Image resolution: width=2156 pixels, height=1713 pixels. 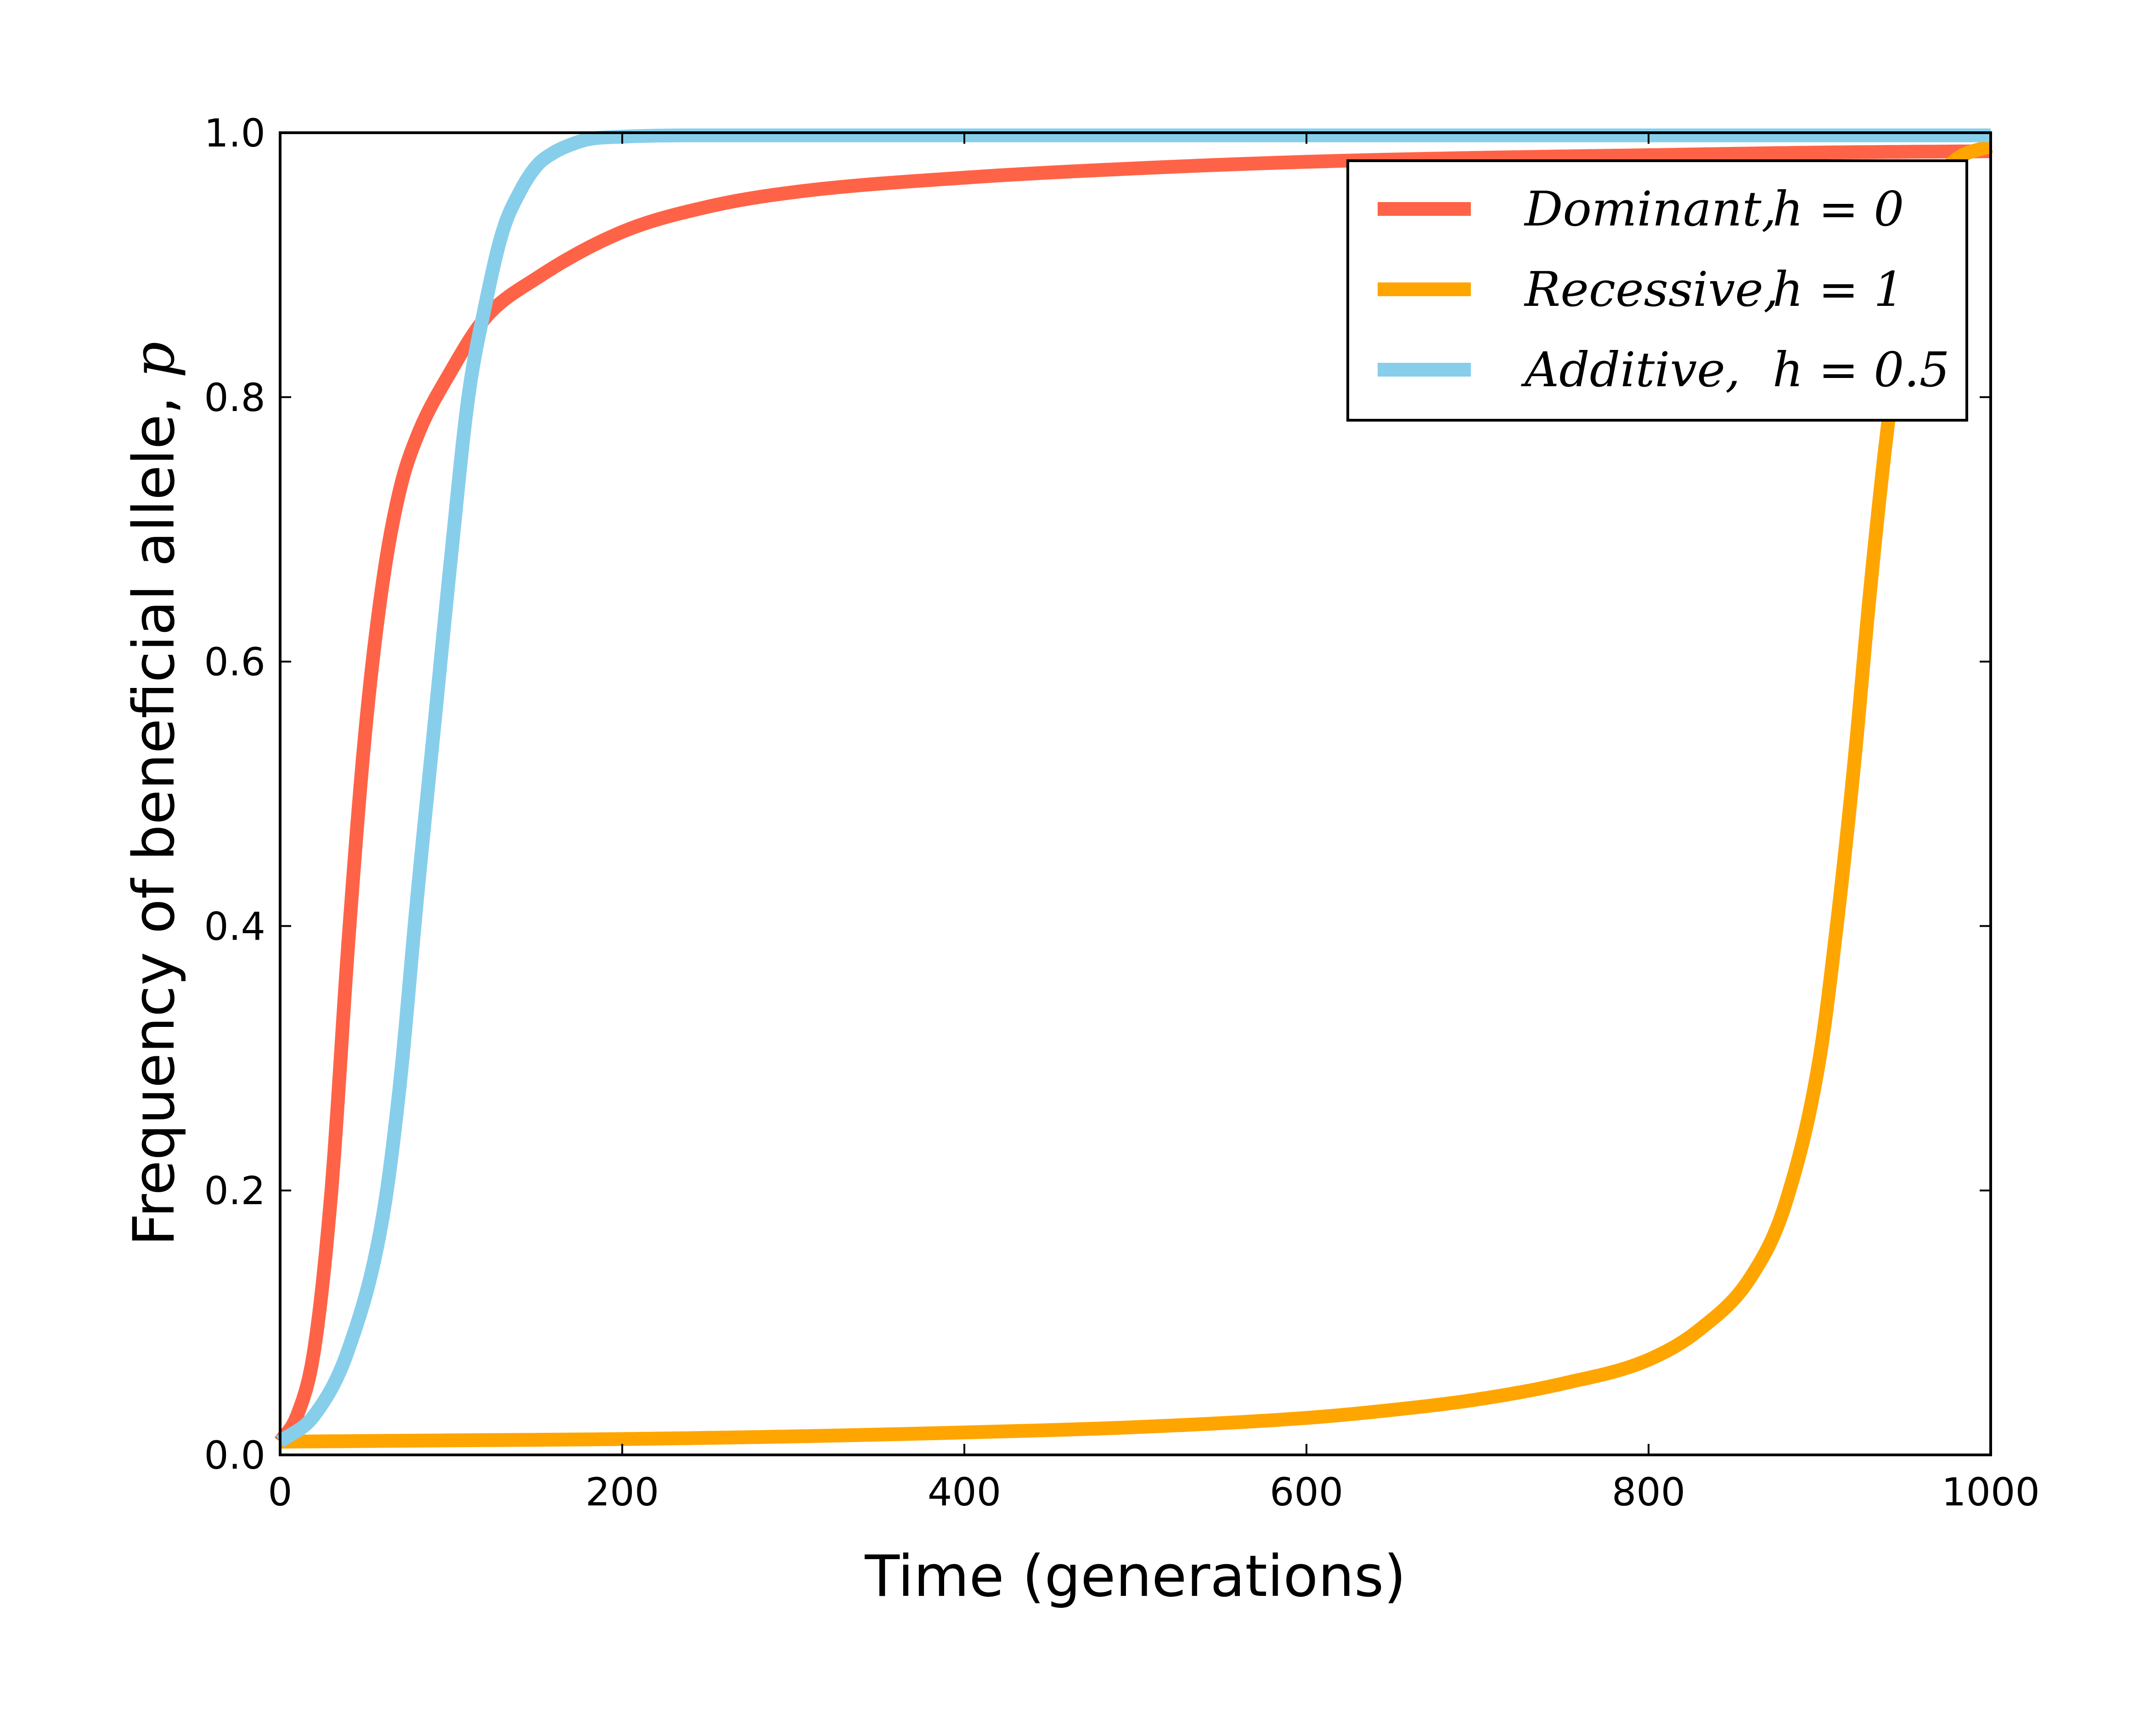 I want to click on x-tick-label: 800, so click(x=1649, y=1492).